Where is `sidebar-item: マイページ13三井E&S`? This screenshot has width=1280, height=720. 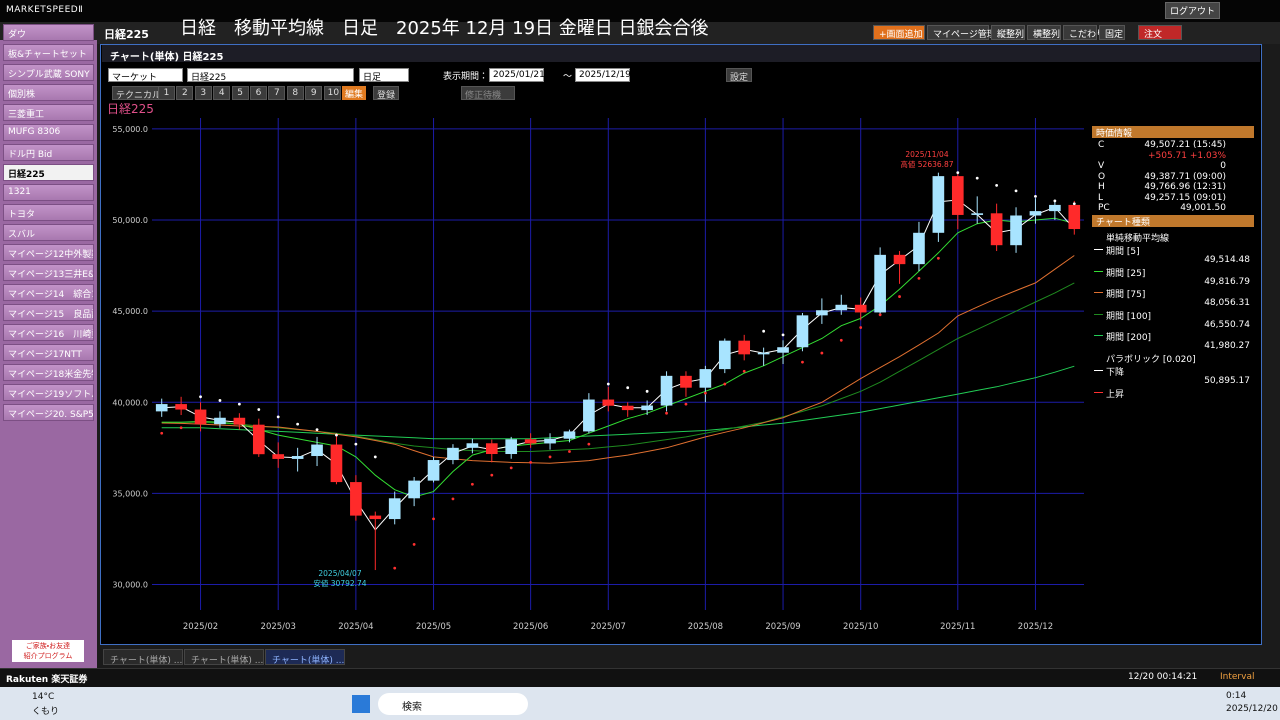 sidebar-item: マイページ13三井E&S is located at coordinates (48, 272).